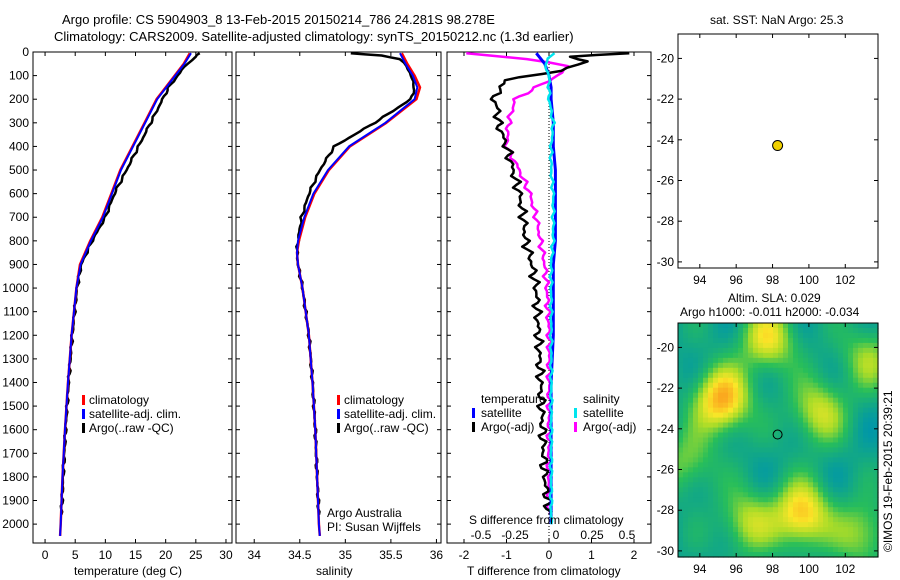  Describe the element at coordinates (136, 555) in the screenshot. I see `x-tick-label: 15` at that location.